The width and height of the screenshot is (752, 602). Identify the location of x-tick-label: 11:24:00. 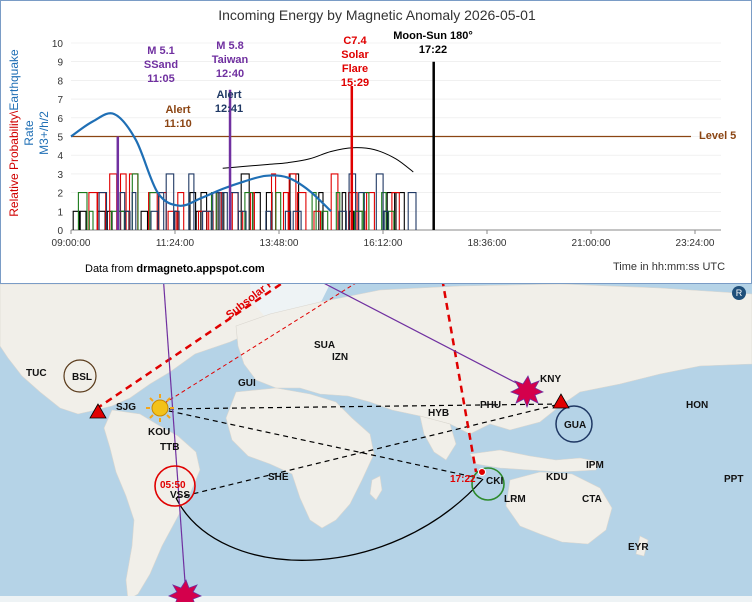
(175, 243).